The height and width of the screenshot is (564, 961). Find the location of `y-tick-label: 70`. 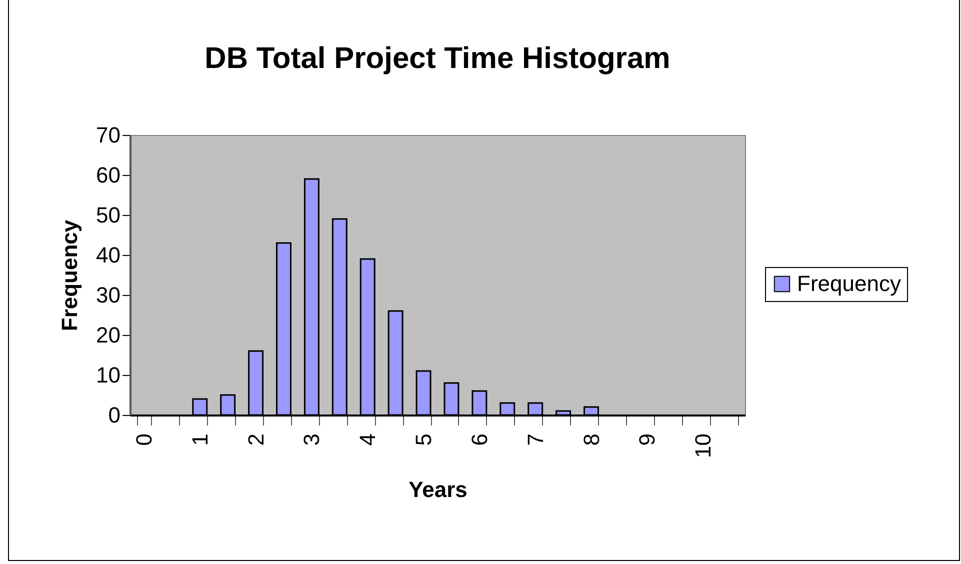

y-tick-label: 70 is located at coordinates (108, 135).